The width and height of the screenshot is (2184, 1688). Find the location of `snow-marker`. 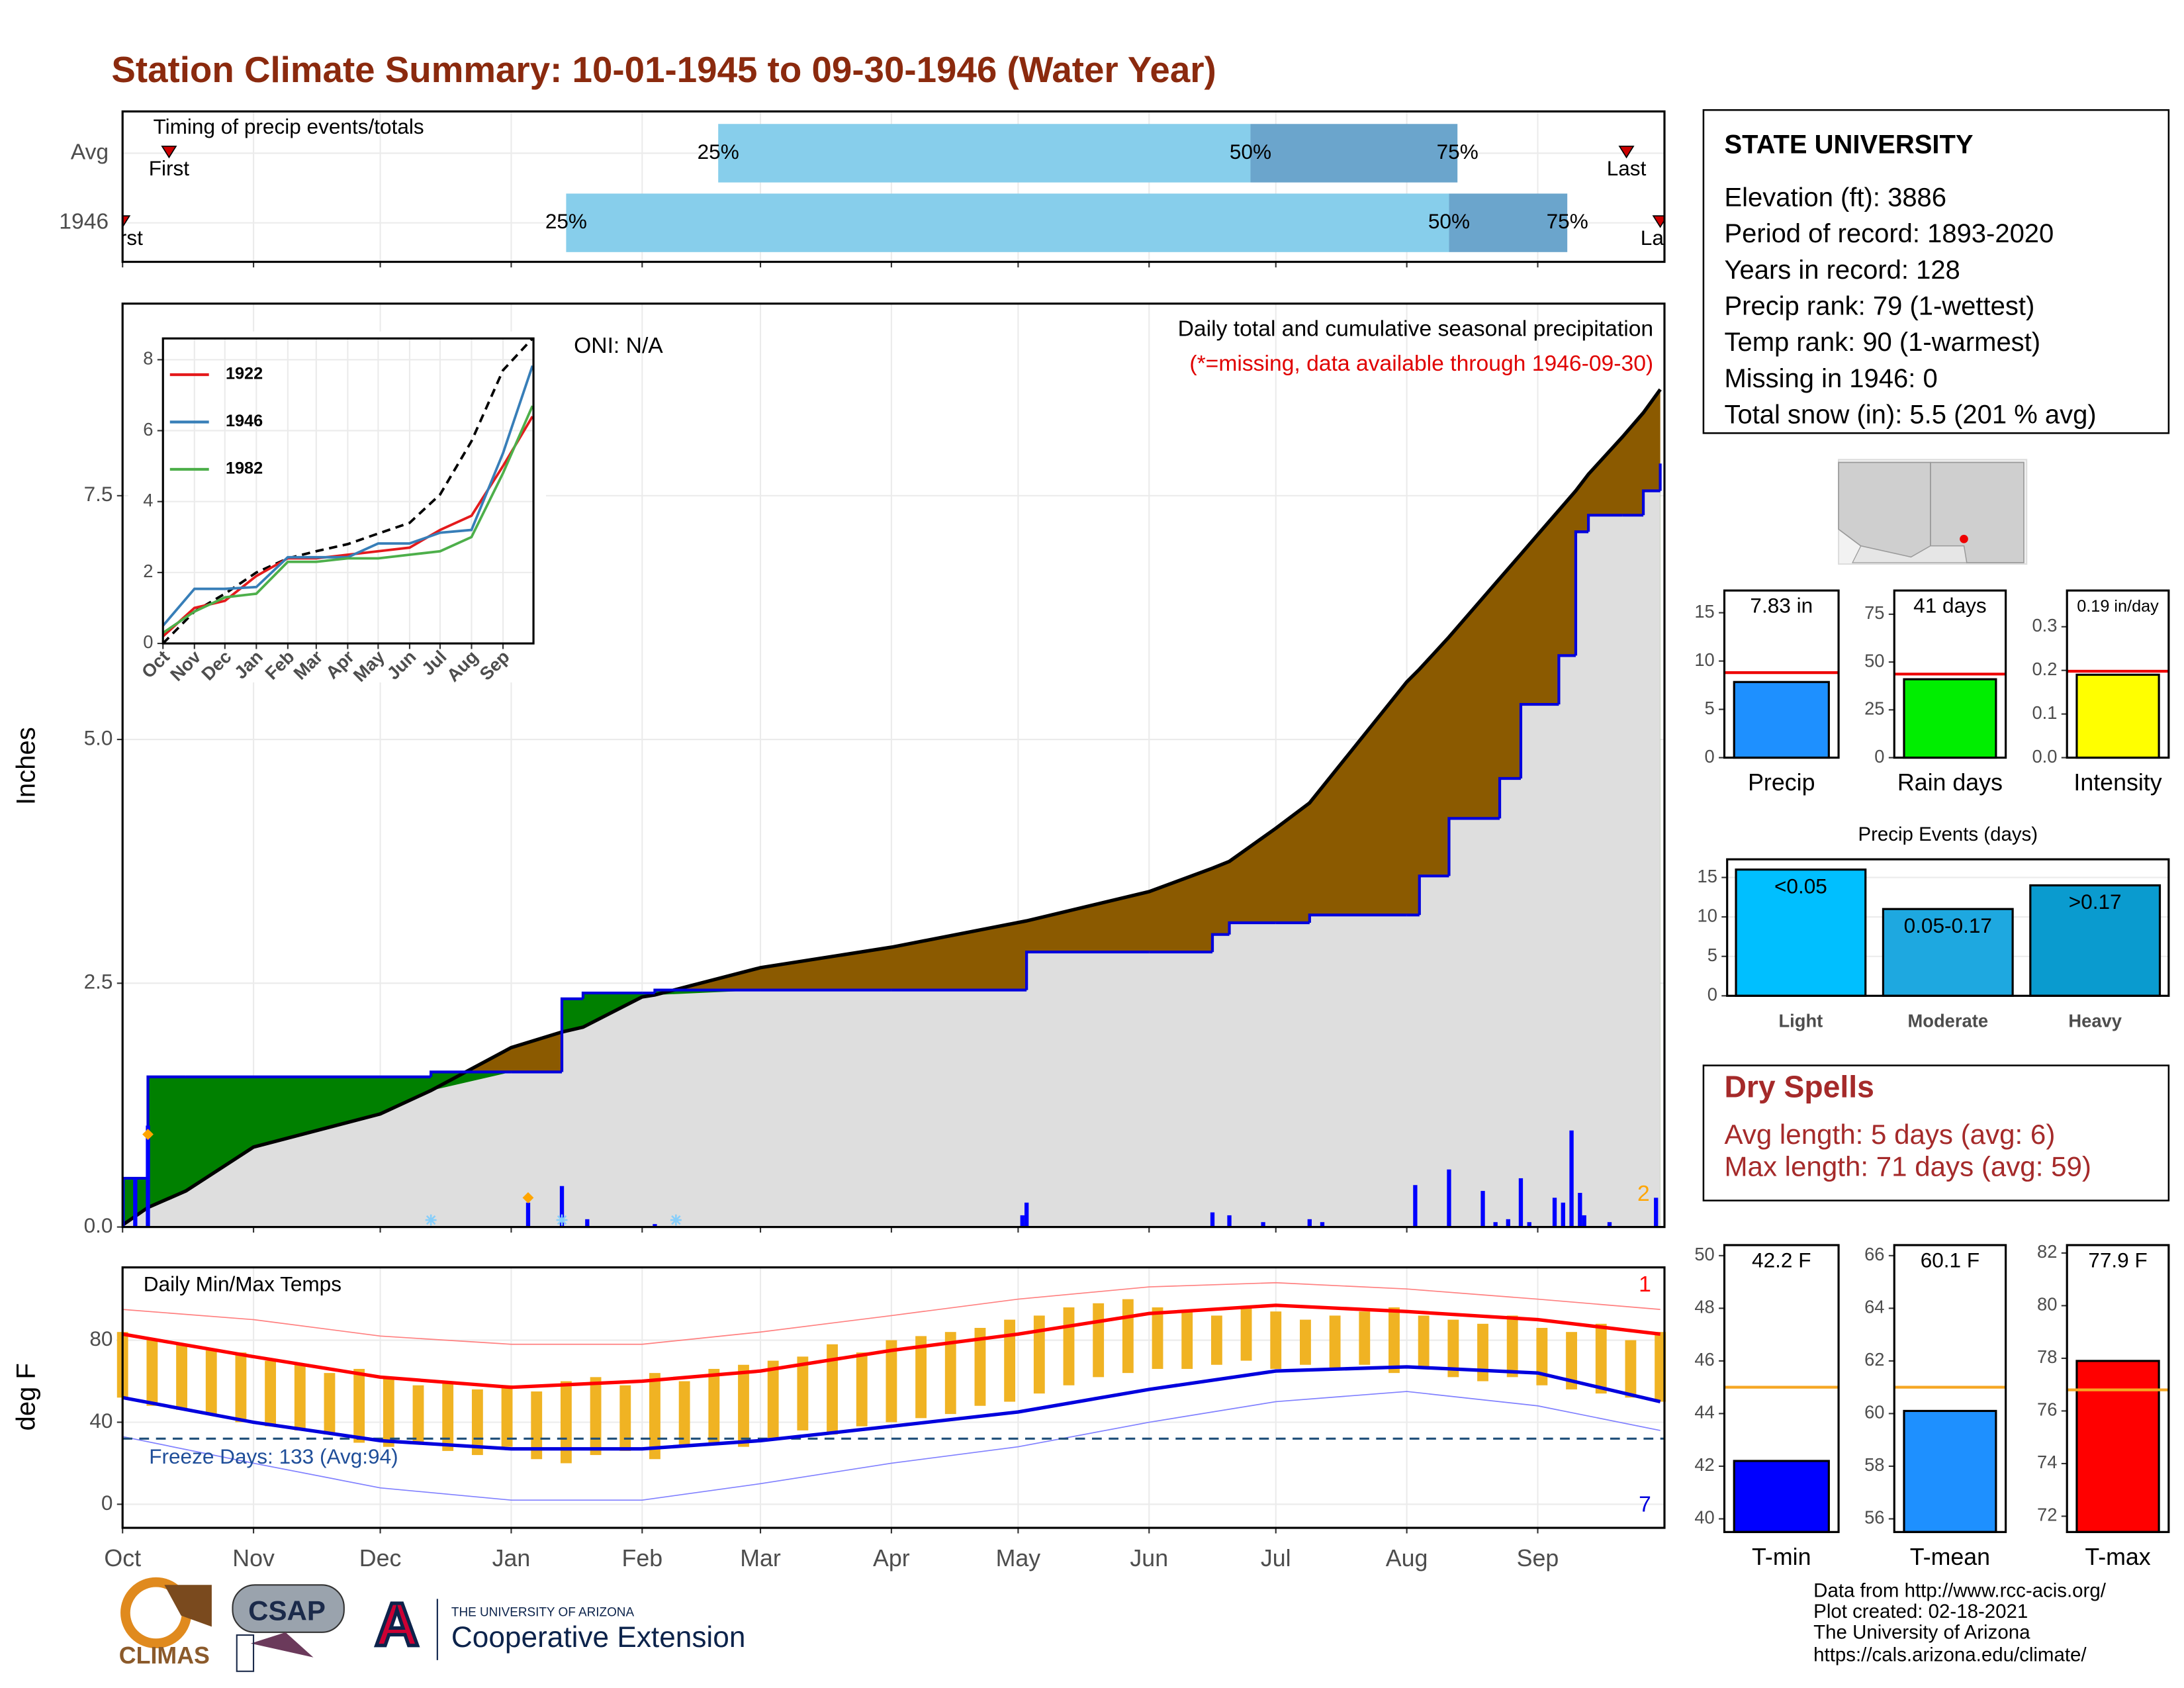

snow-marker is located at coordinates (431, 1220).